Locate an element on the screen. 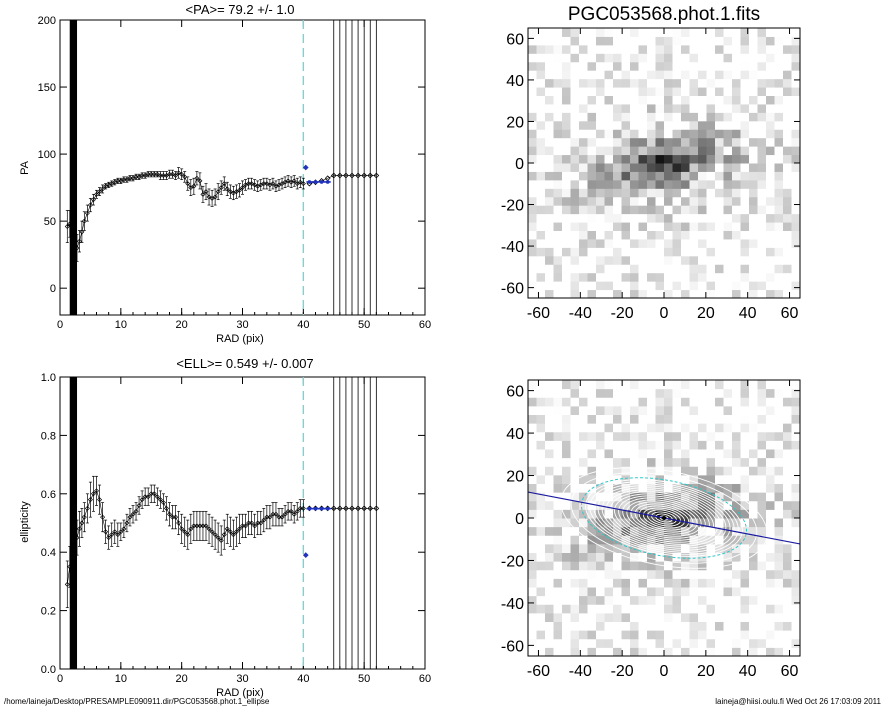  y-tick-label: 0.4 is located at coordinates (48, 553).